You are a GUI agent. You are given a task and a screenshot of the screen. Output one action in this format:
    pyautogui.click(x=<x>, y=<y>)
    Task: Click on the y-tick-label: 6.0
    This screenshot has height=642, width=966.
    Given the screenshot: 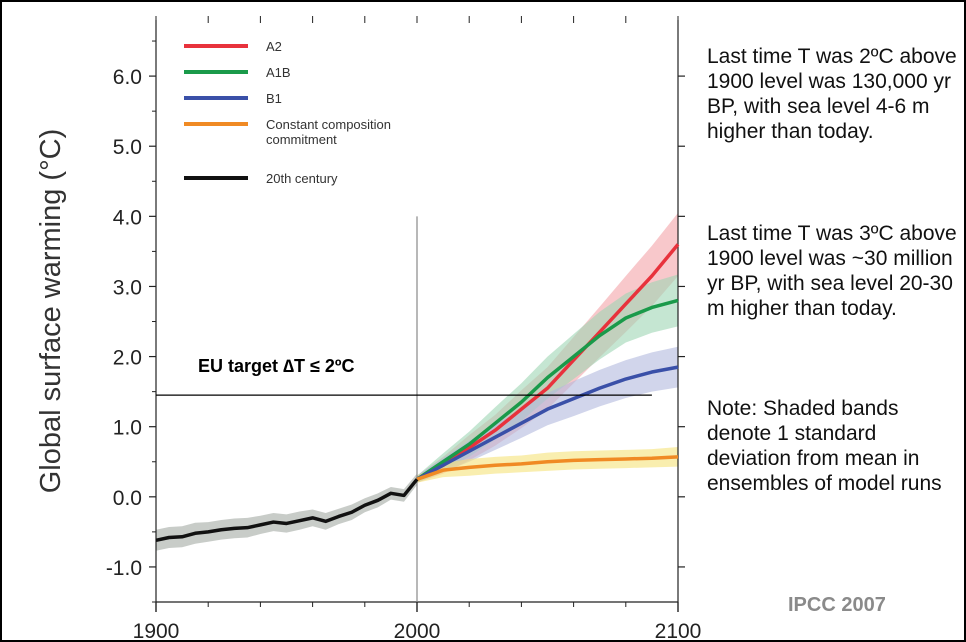 What is the action you would take?
    pyautogui.click(x=127, y=77)
    